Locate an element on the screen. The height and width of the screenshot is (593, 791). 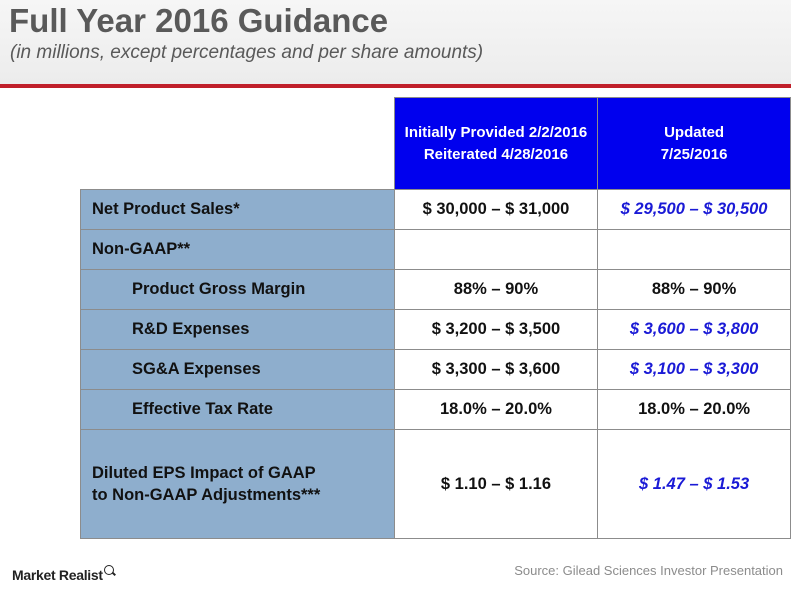
column-header-initial-line2: Reiterated 4/28/2016 is located at coordinates (496, 154).